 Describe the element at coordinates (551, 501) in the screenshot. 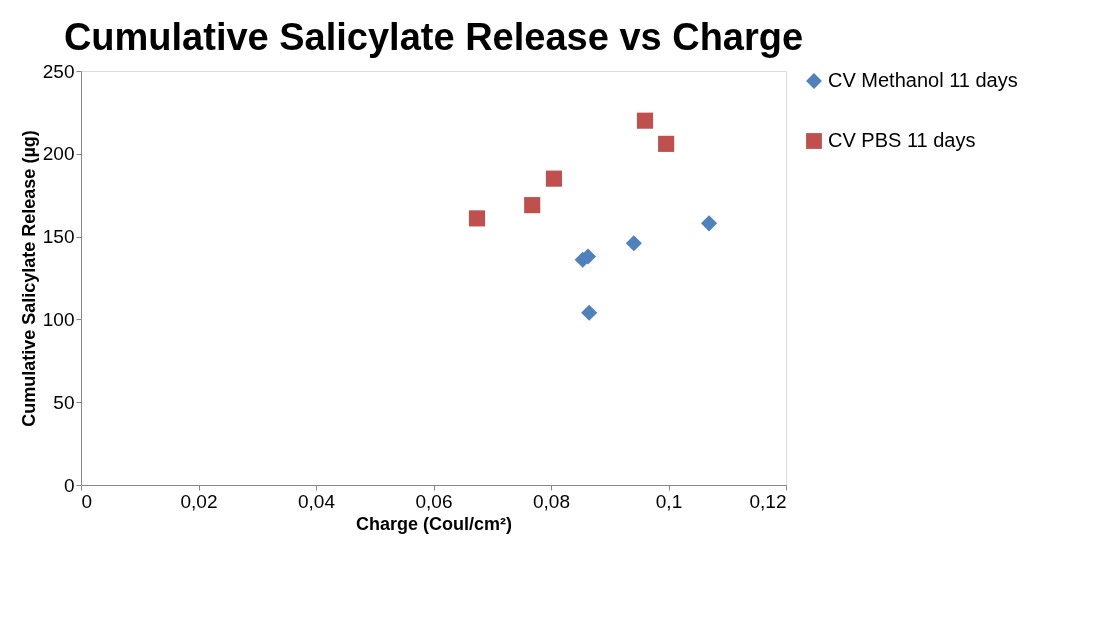

I see `x-tick-label: 0,08` at that location.